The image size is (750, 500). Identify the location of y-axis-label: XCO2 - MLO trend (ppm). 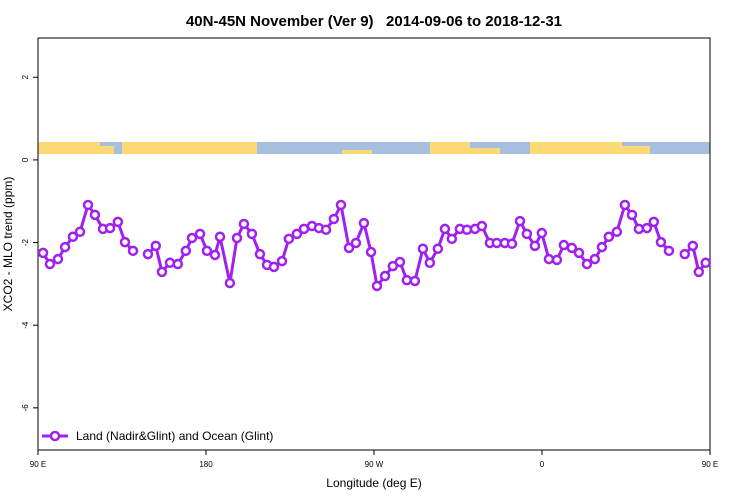
(8, 244).